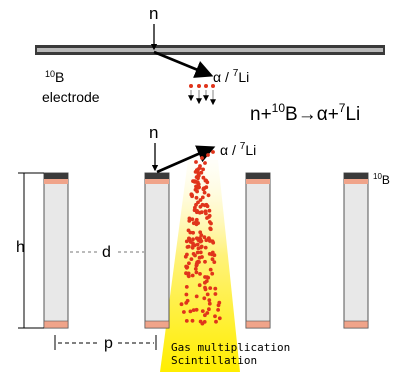  What do you see at coordinates (108, 343) in the screenshot?
I see `p-label: p` at bounding box center [108, 343].